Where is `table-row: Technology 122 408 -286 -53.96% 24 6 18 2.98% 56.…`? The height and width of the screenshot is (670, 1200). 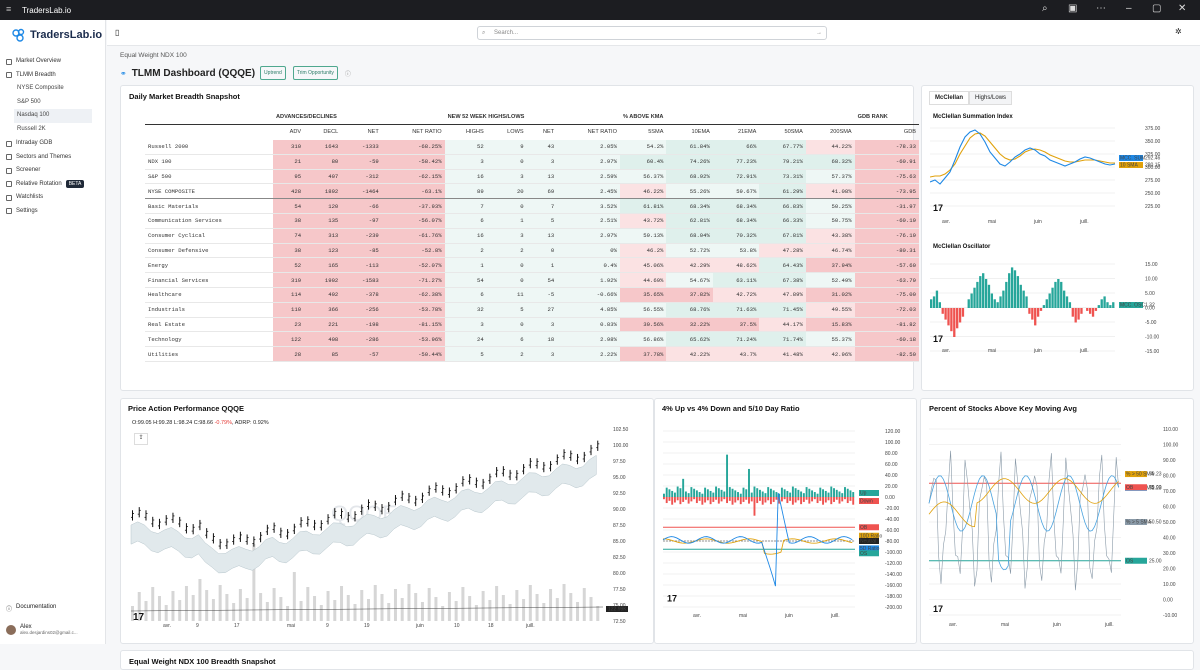 table-row: Technology 122 408 -286 -53.96% 24 6 18 2.98% 56.… is located at coordinates (532, 339).